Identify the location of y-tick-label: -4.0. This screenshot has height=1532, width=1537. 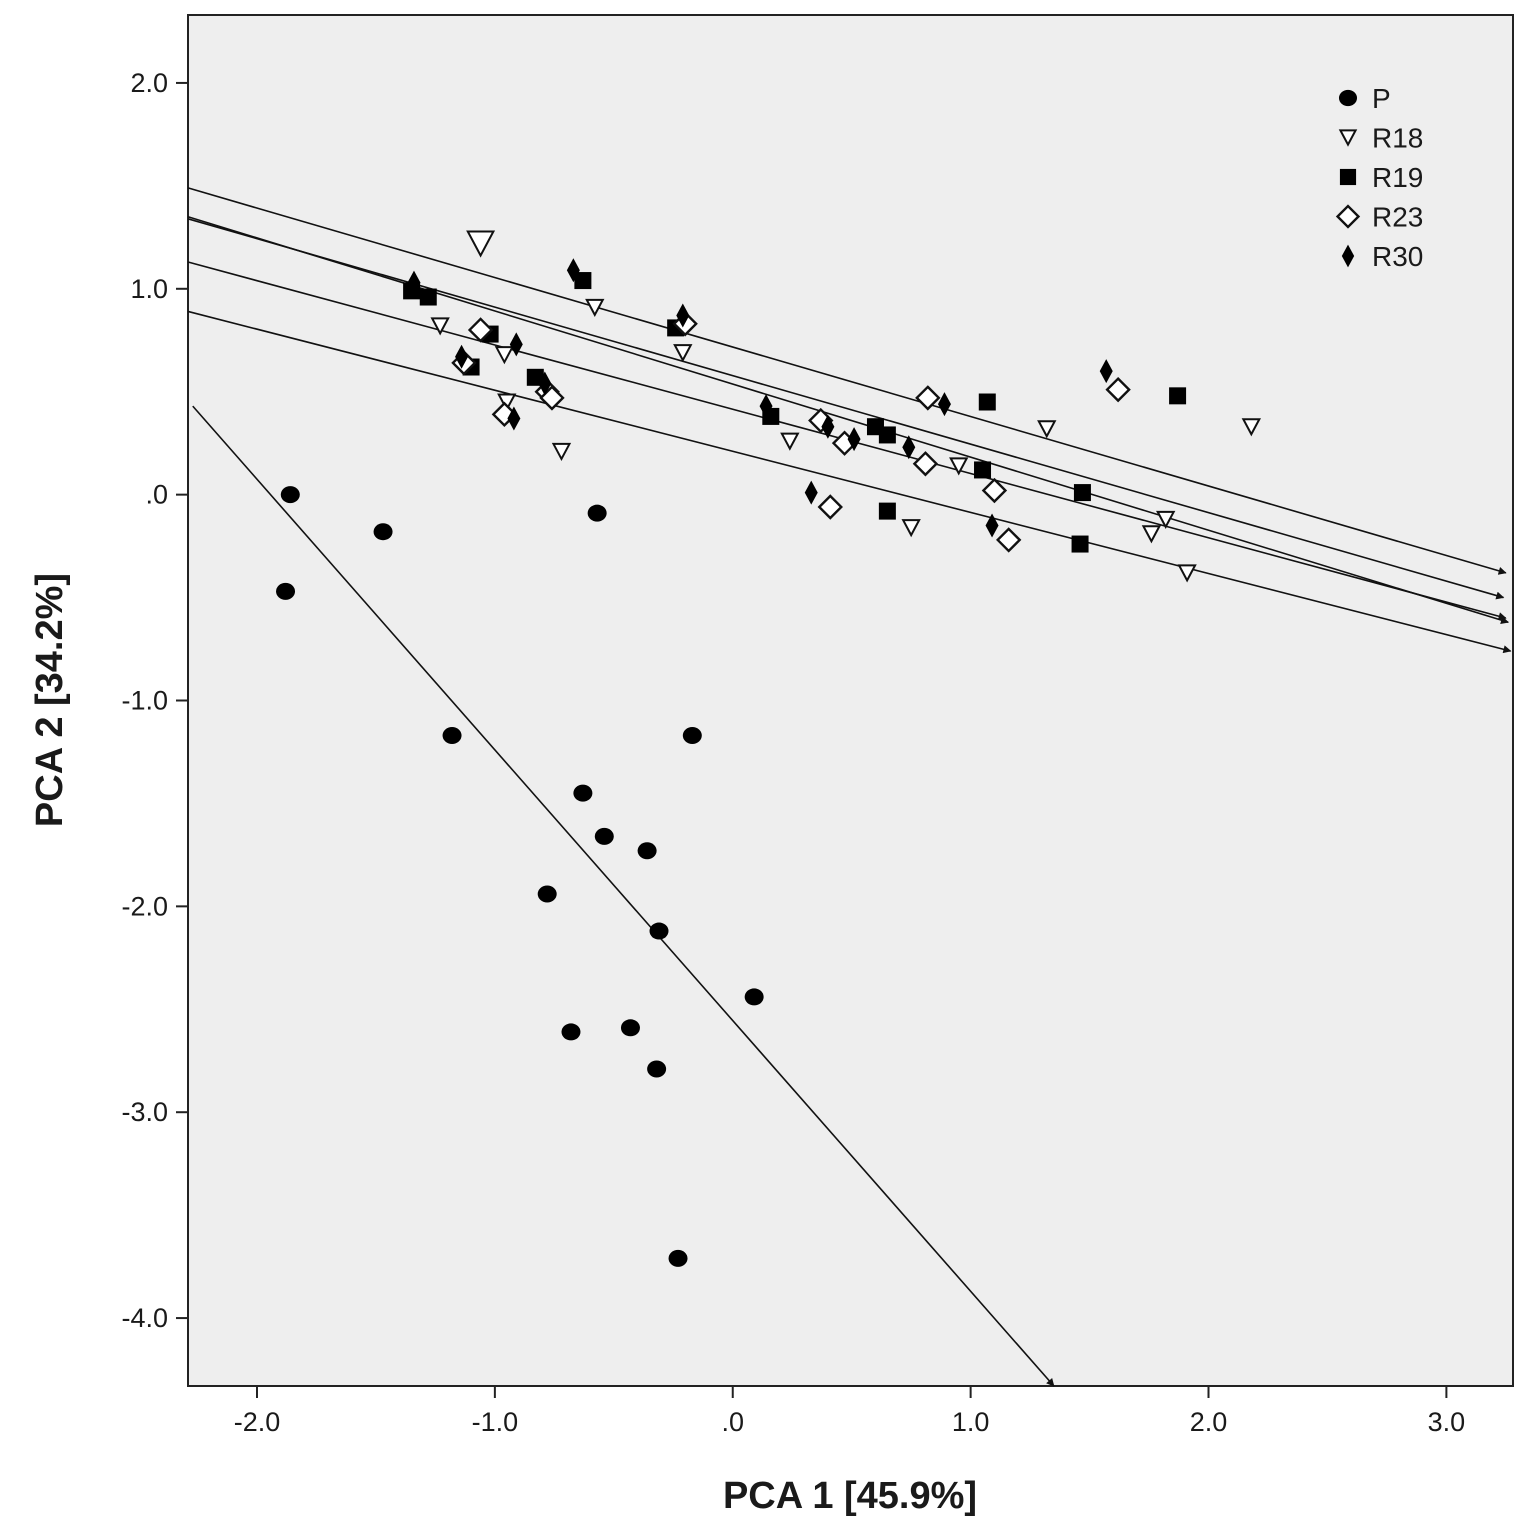
(144, 1318).